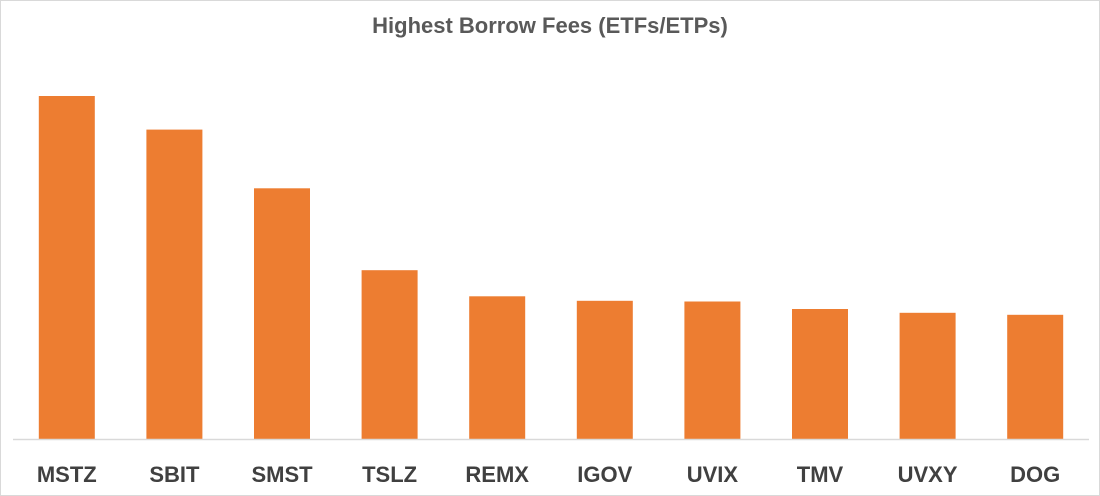 This screenshot has width=1100, height=496. I want to click on x-tick-label-uvix: UVIX, so click(713, 474).